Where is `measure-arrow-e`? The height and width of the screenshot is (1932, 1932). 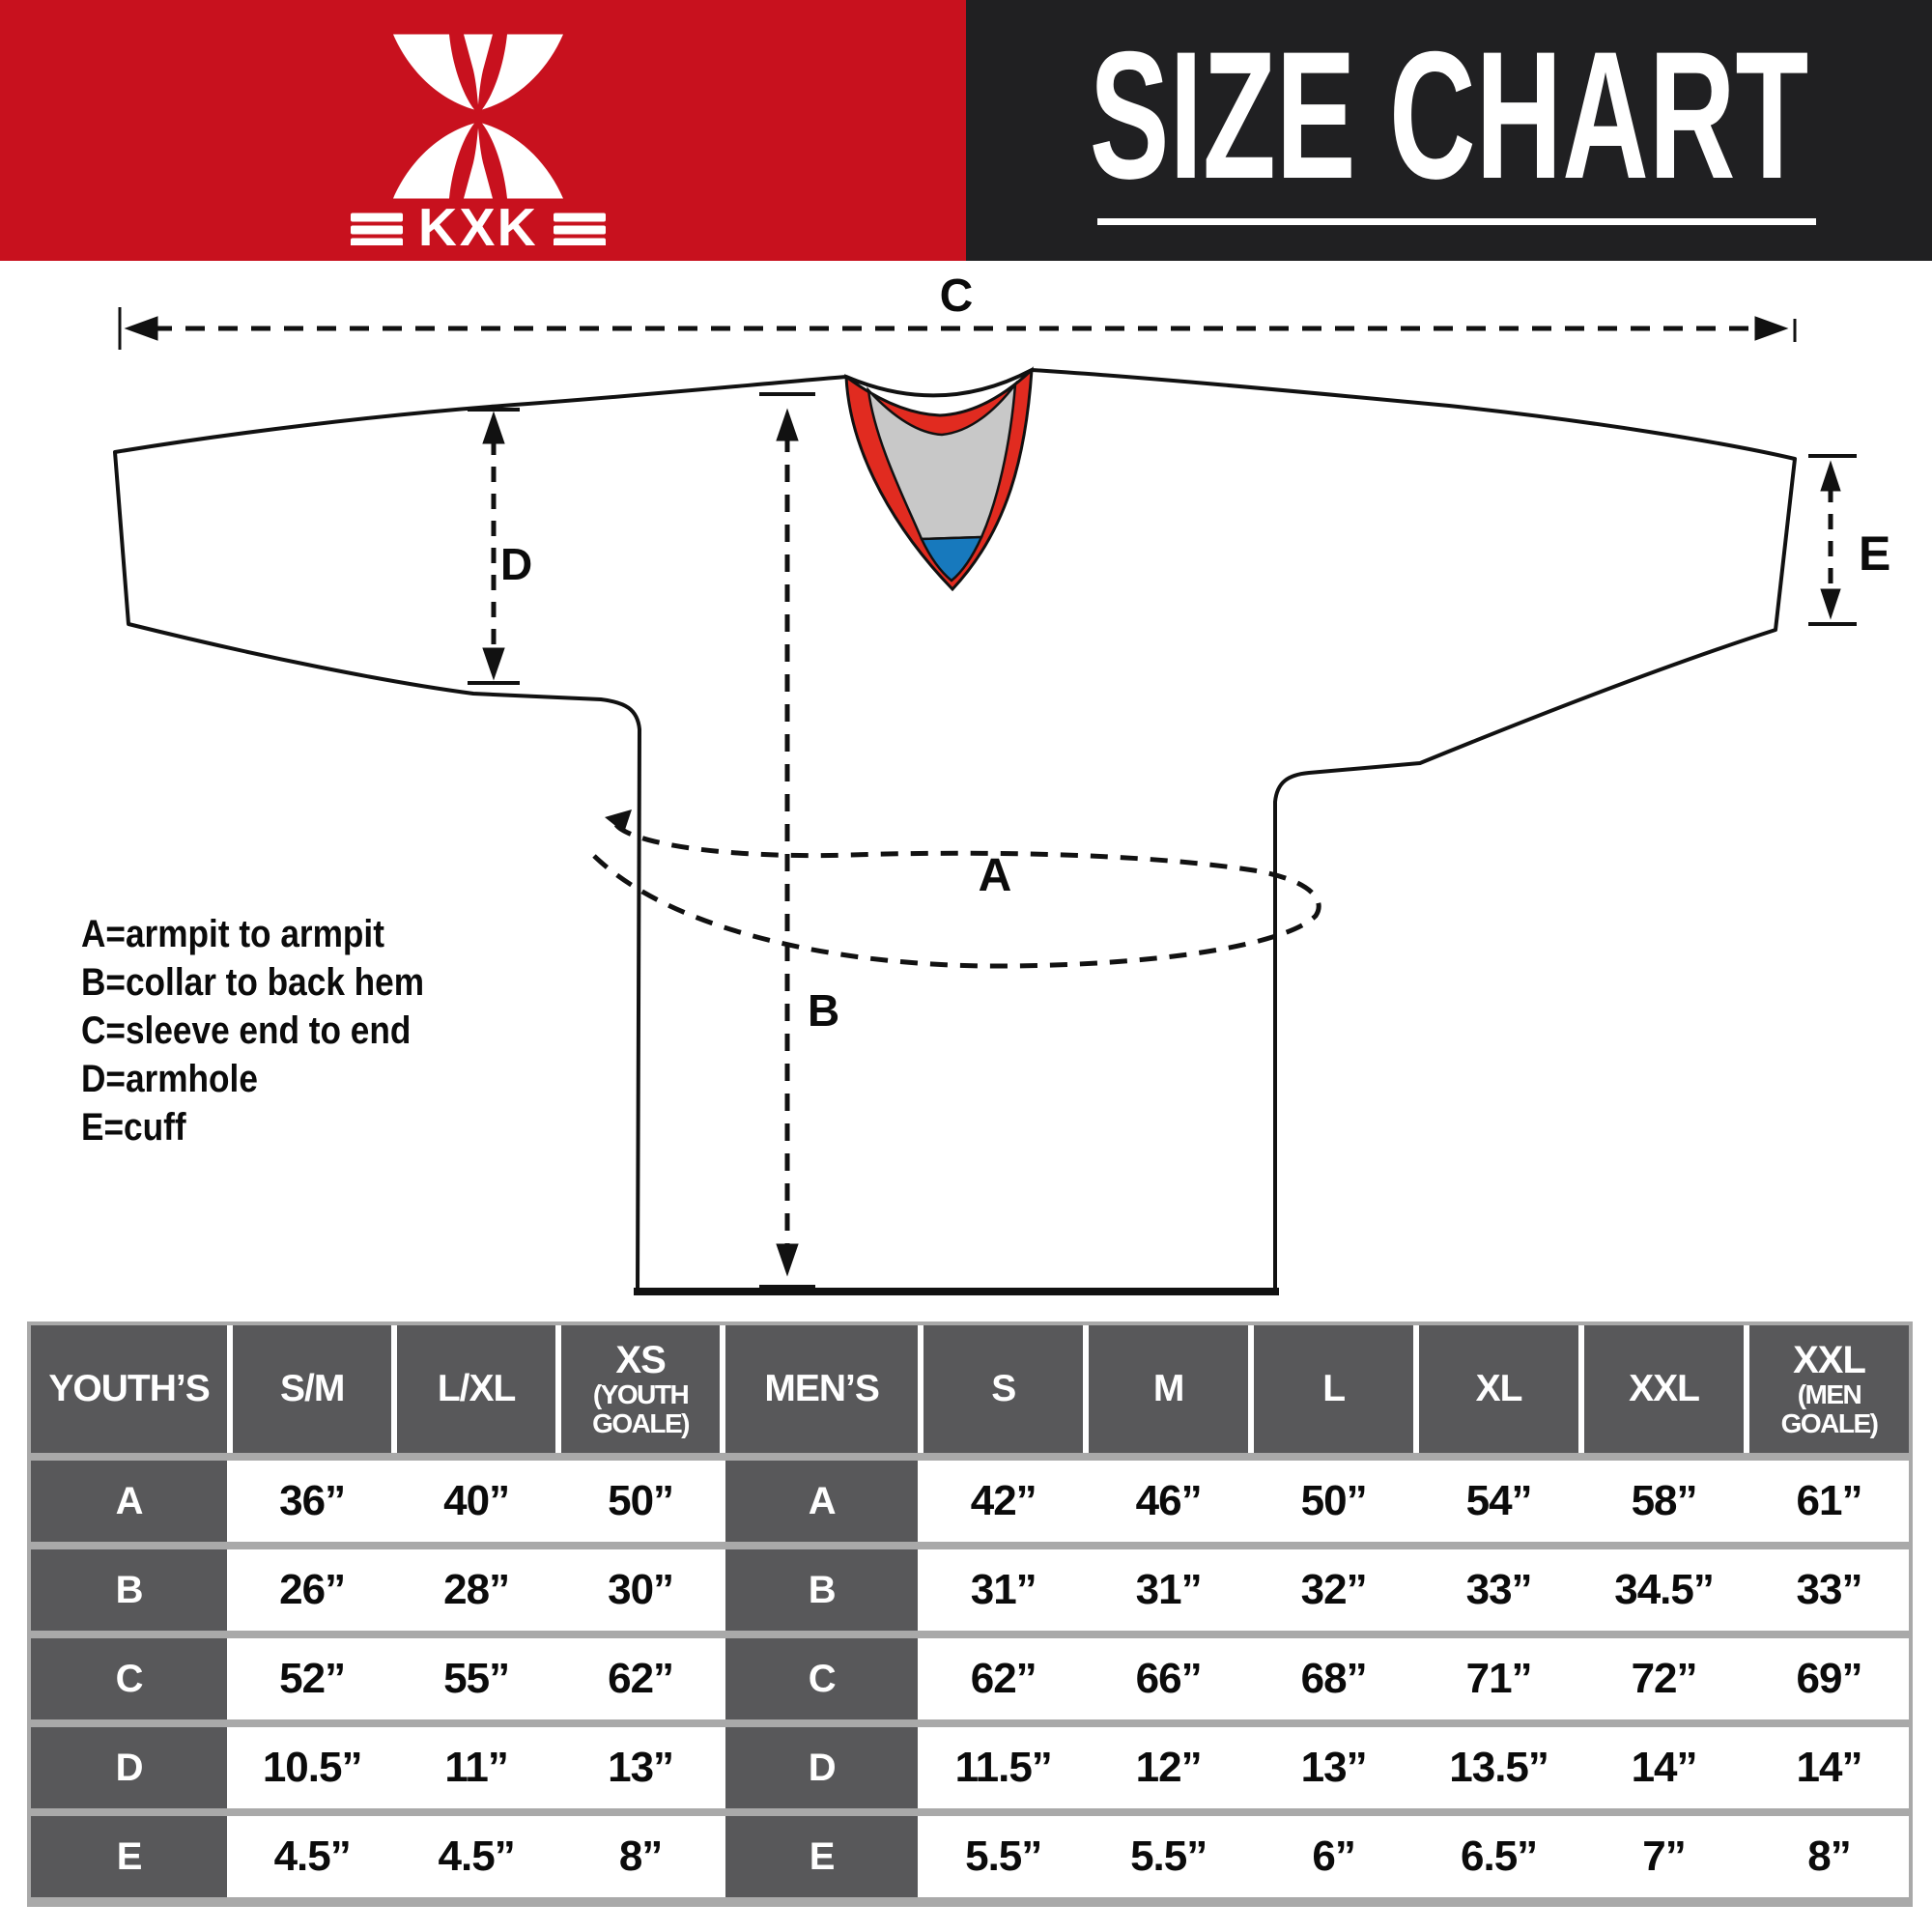
measure-arrow-e is located at coordinates (1832, 540).